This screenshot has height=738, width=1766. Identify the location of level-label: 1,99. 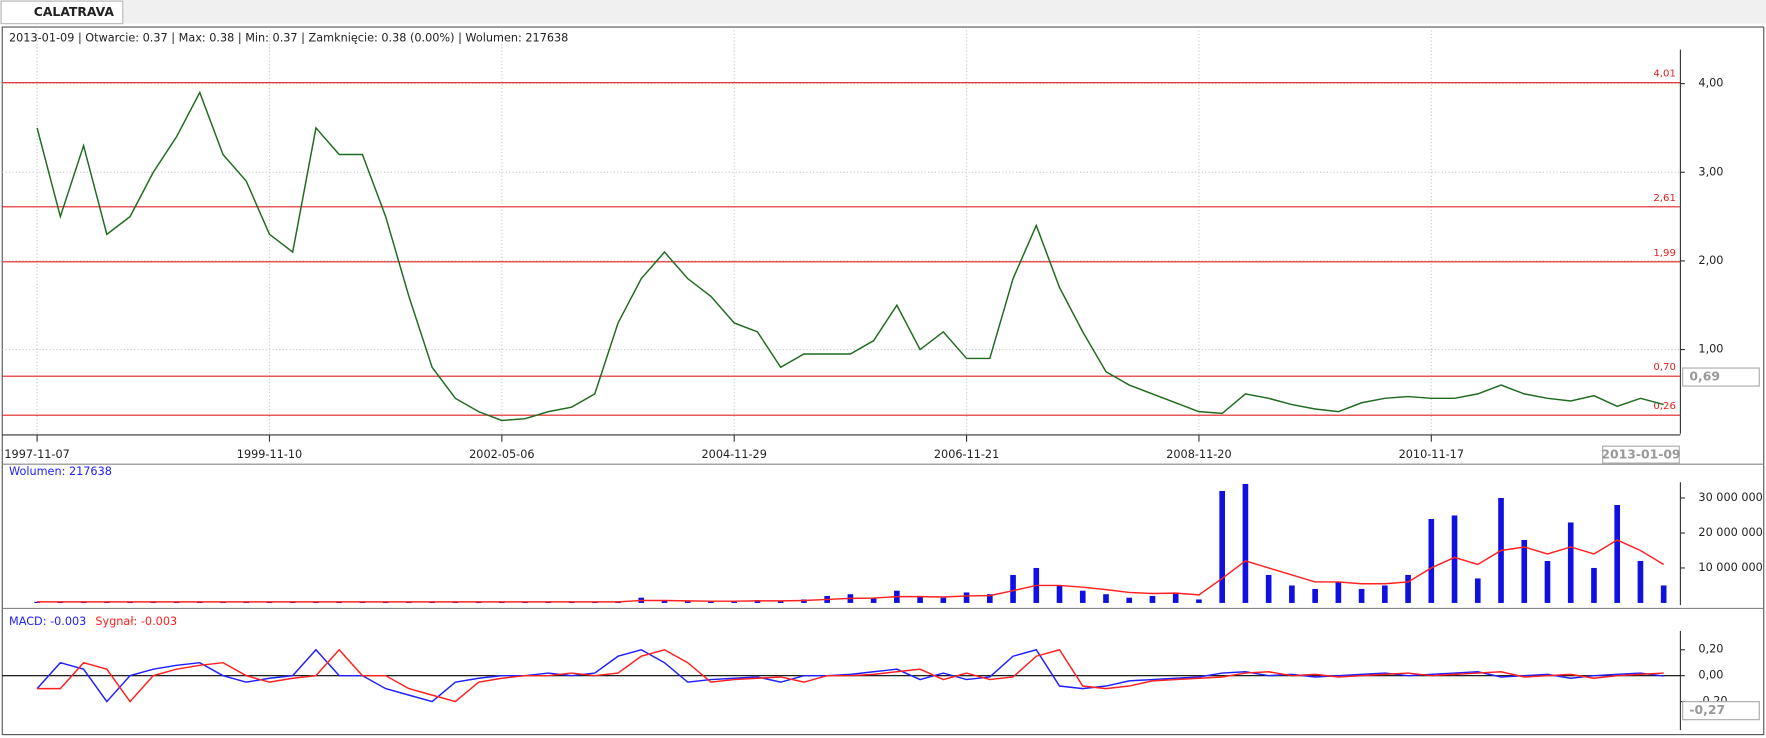
(1664, 253).